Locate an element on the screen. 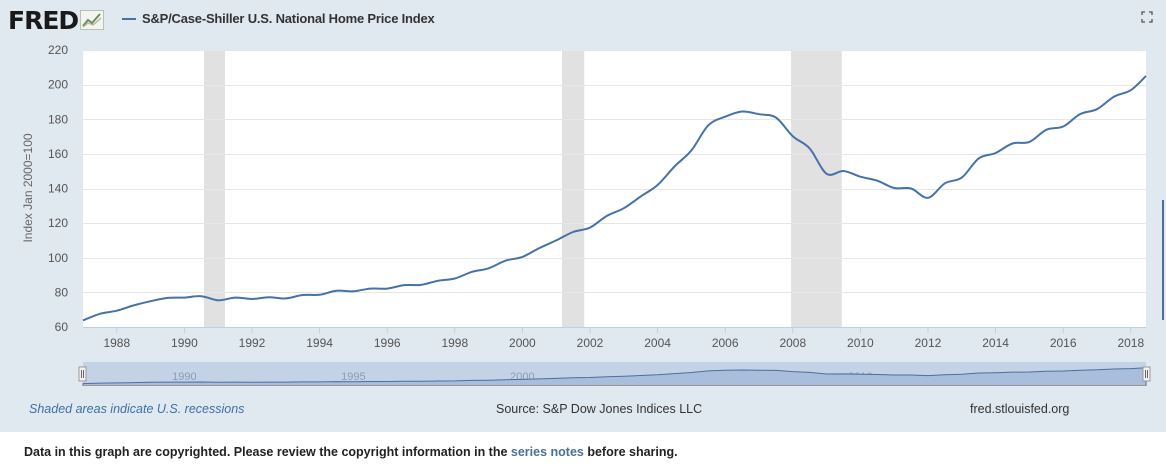 This screenshot has height=467, width=1166. expand-icon is located at coordinates (1147, 17).